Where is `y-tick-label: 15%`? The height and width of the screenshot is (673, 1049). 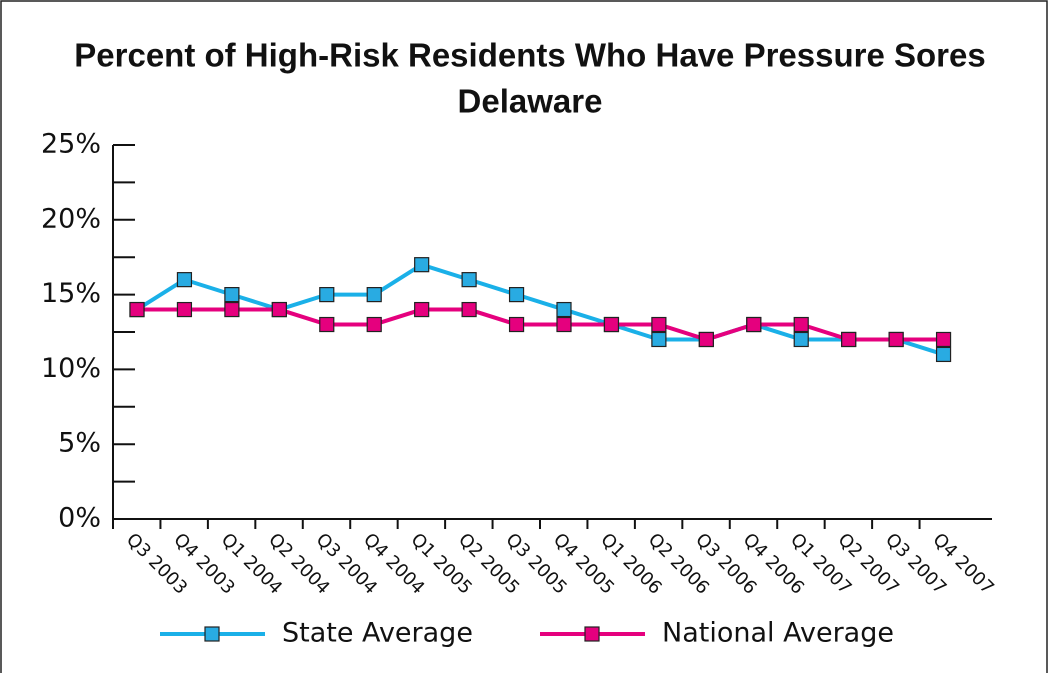 y-tick-label: 15% is located at coordinates (71, 293).